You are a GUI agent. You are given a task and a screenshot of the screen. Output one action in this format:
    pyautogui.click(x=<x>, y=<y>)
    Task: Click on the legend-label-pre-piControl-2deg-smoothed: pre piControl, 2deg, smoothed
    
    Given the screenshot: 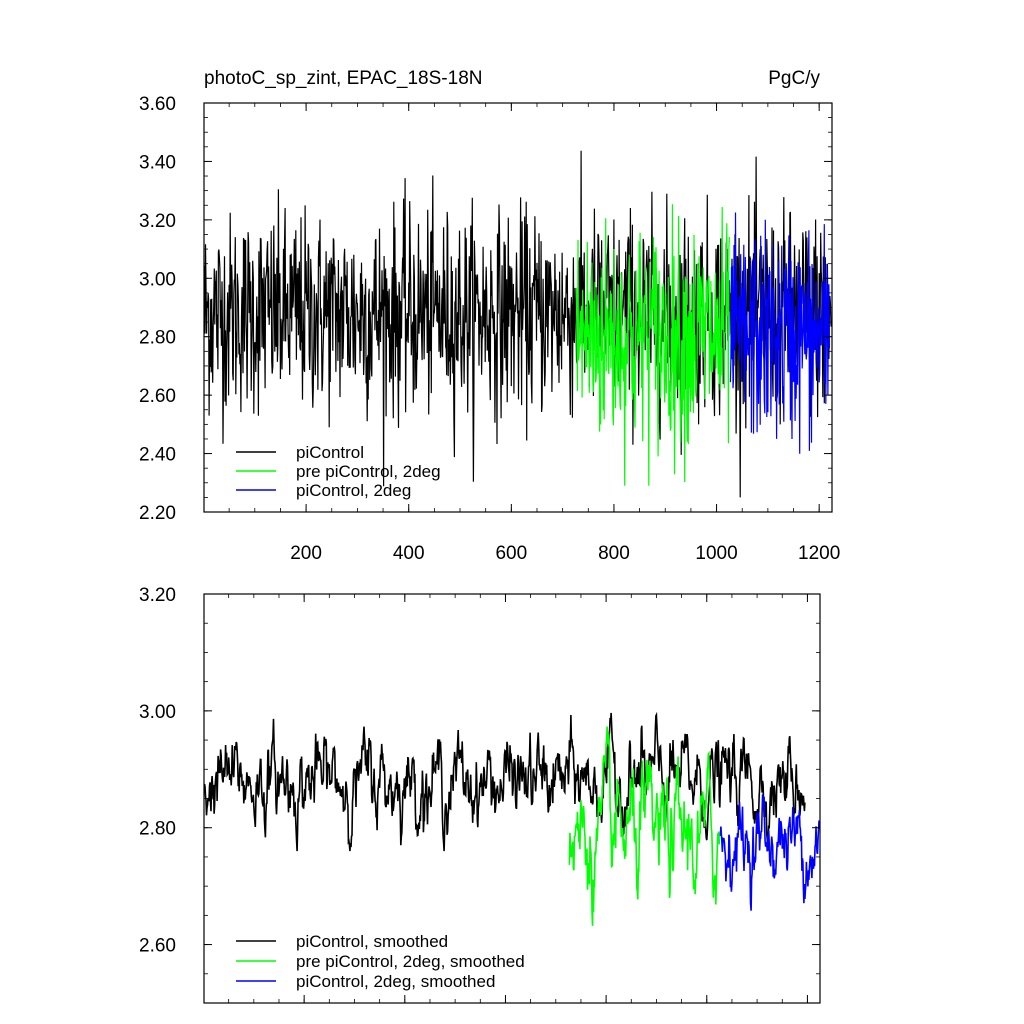 What is the action you would take?
    pyautogui.click(x=410, y=961)
    